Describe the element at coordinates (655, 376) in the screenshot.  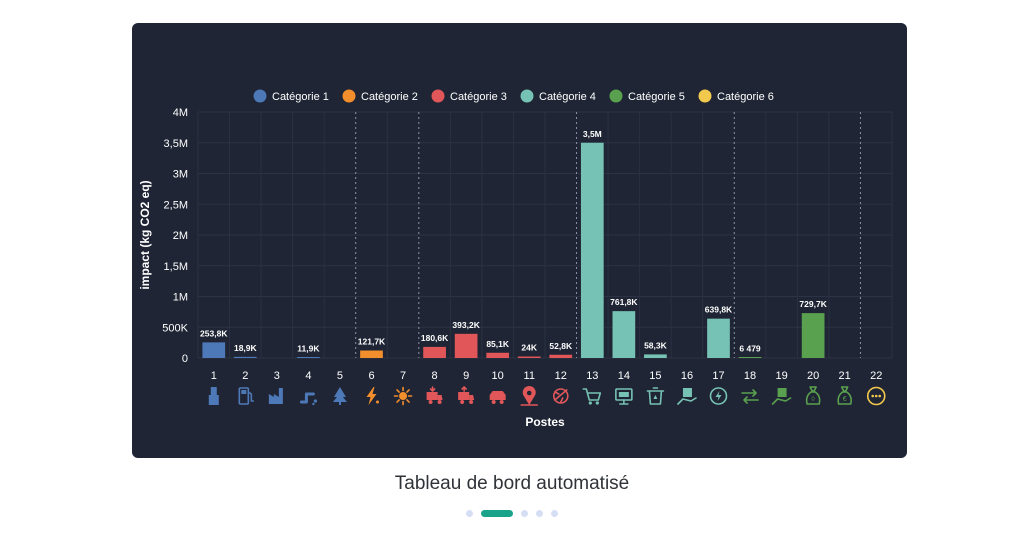
I see `x-tick-label: 15` at that location.